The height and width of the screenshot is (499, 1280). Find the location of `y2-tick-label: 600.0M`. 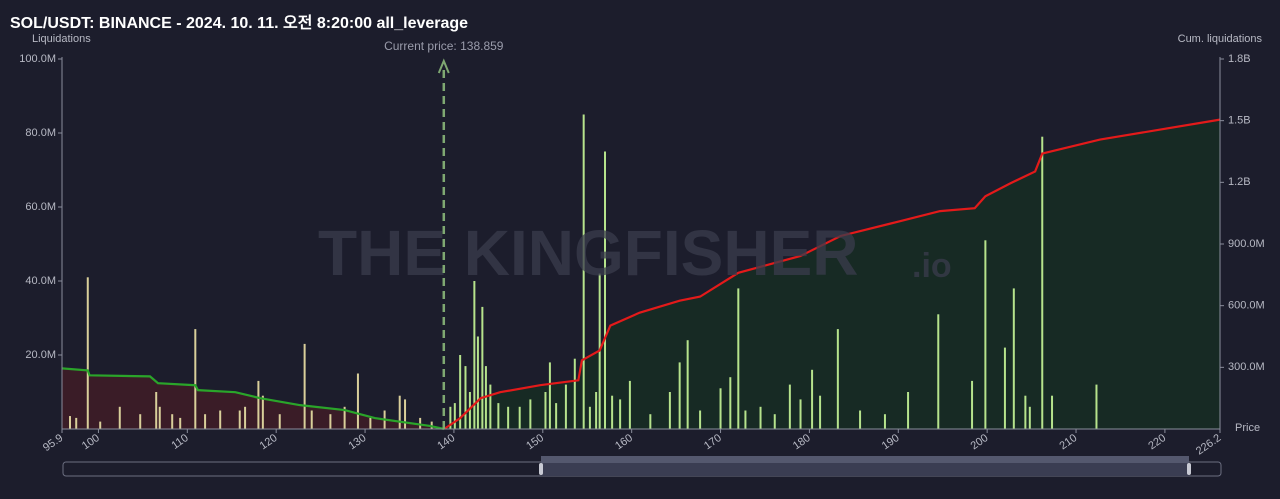

y2-tick-label: 600.0M is located at coordinates (1246, 306).